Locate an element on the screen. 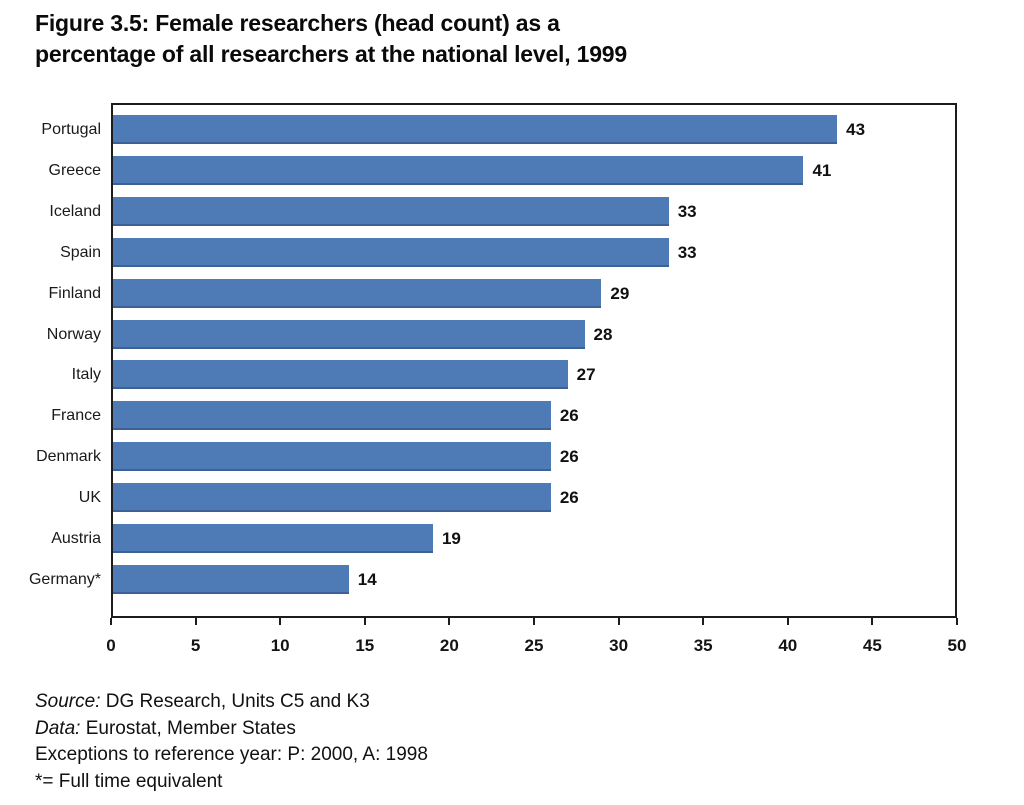 This screenshot has width=1024, height=805. value-label: 19 is located at coordinates (451, 538).